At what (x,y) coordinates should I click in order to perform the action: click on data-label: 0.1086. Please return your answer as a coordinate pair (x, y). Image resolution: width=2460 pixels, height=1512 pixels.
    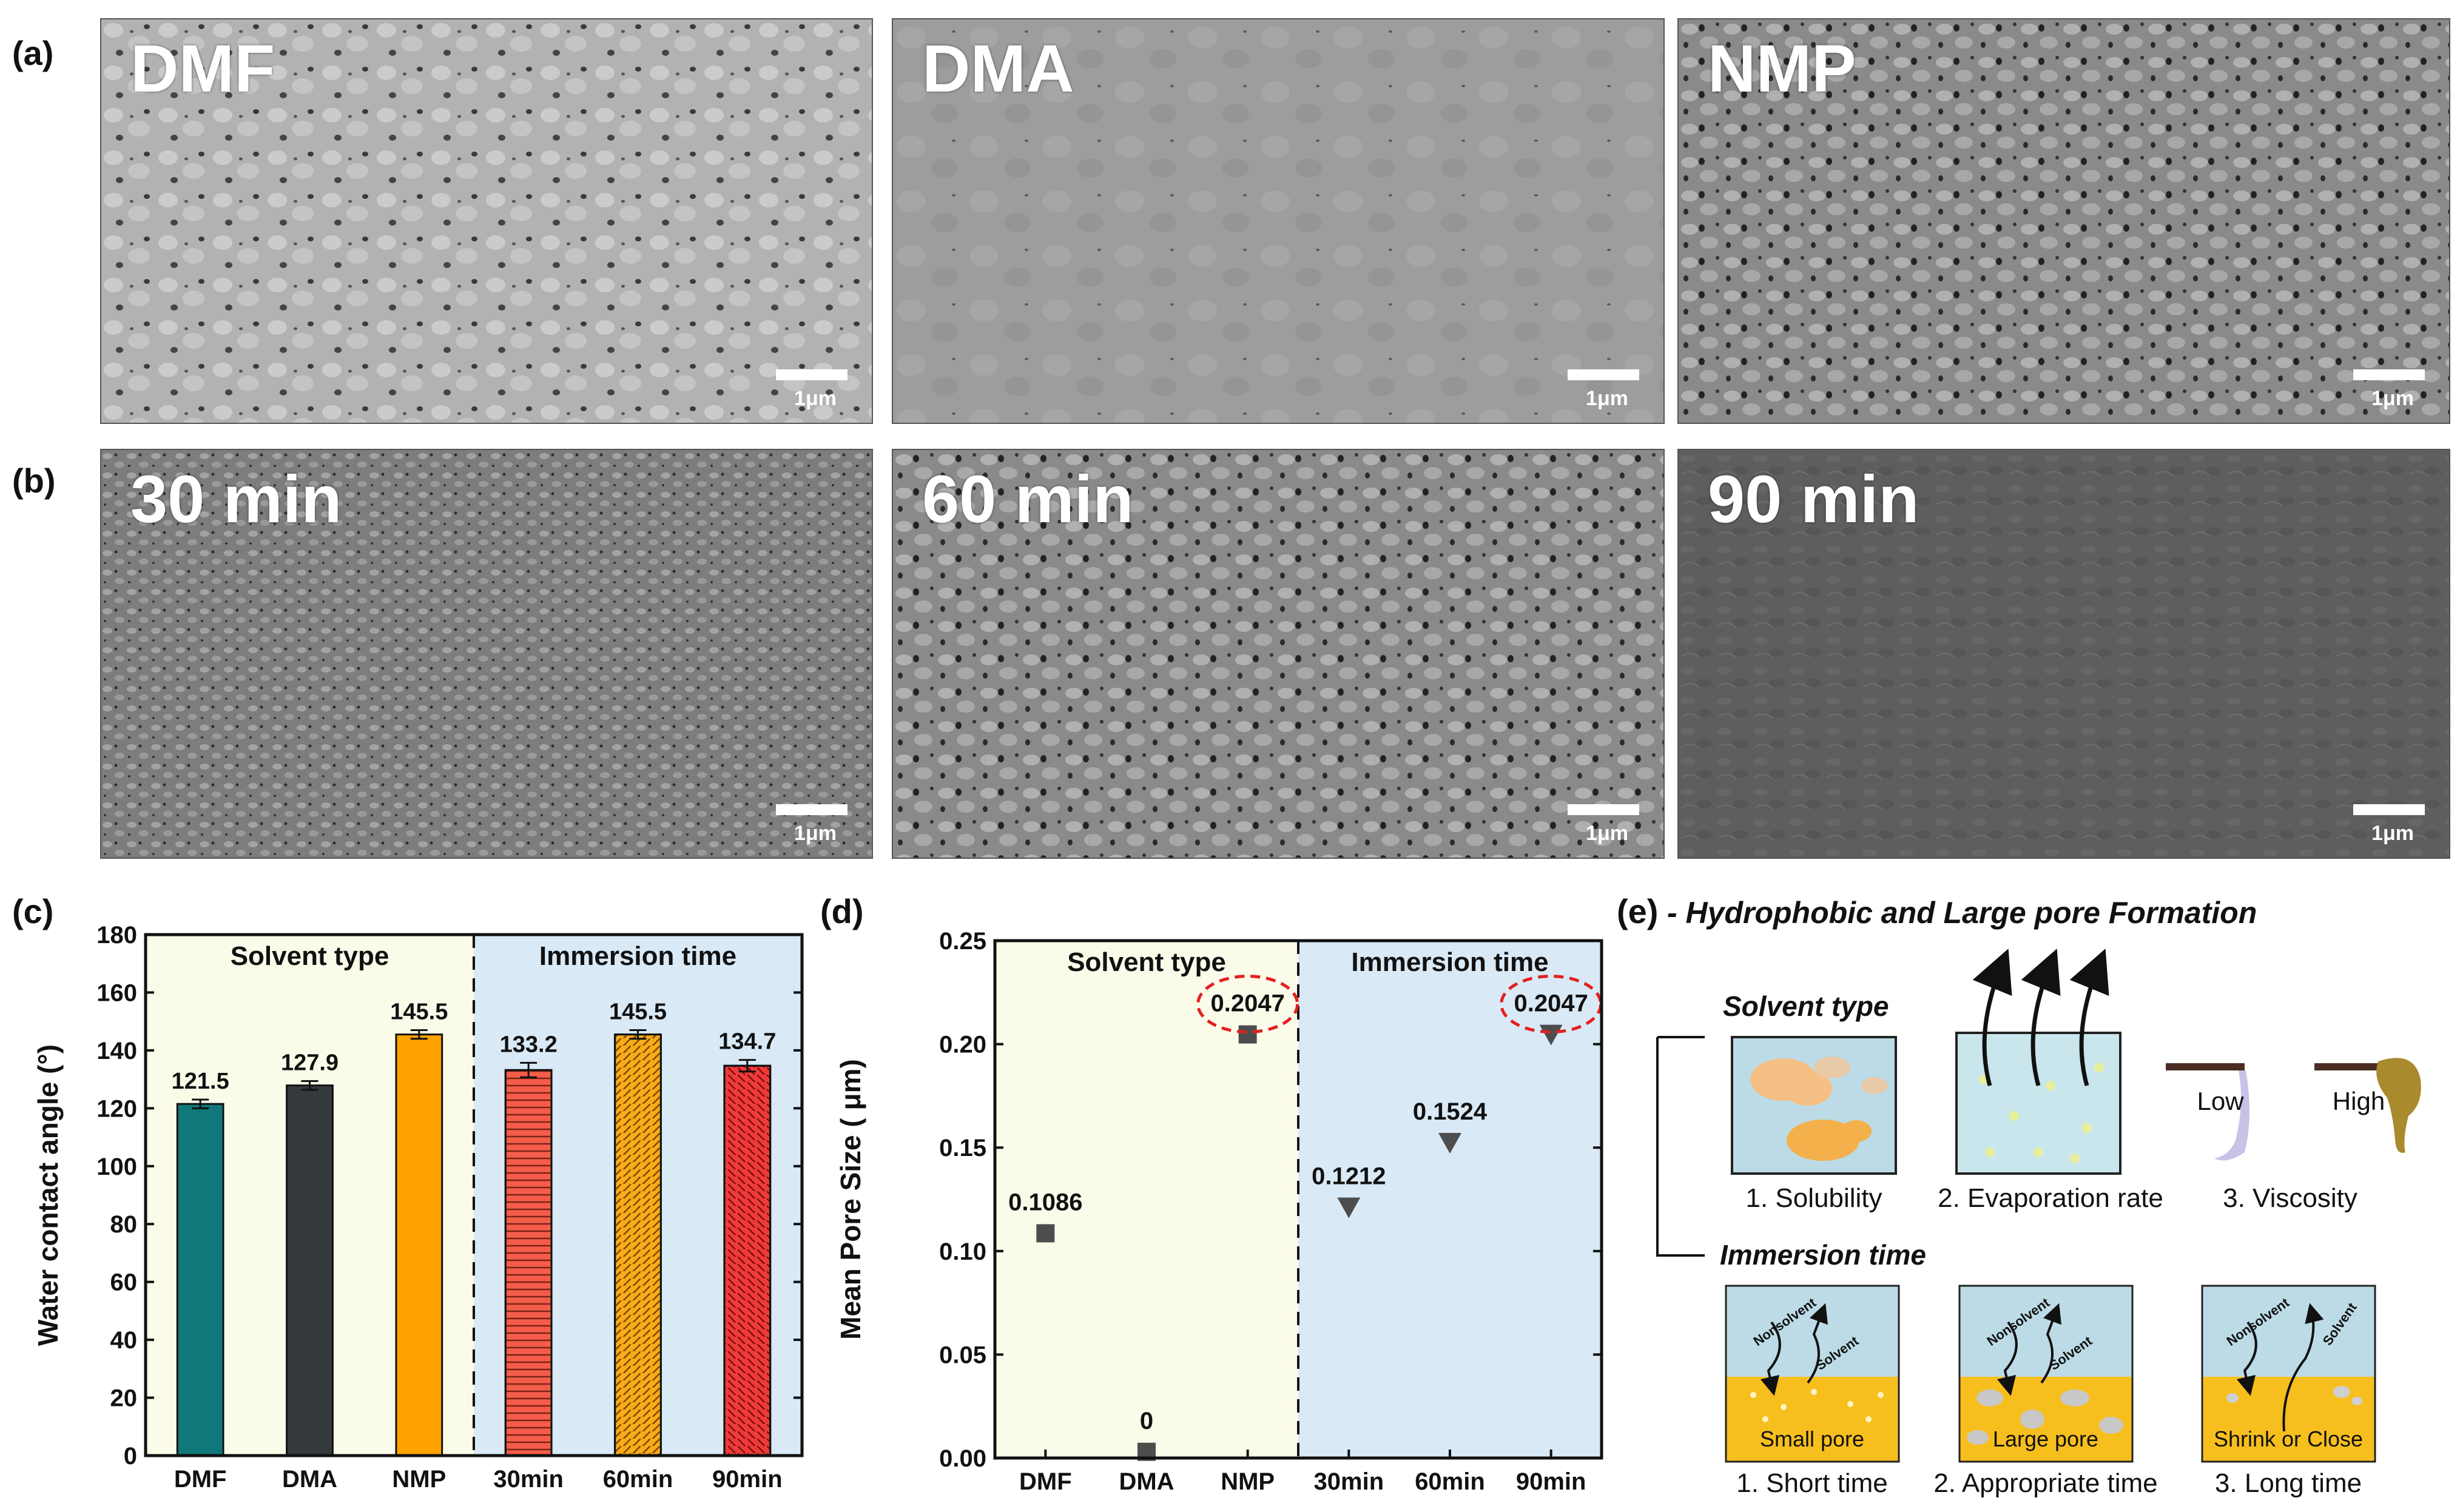
    Looking at the image, I should click on (1045, 1202).